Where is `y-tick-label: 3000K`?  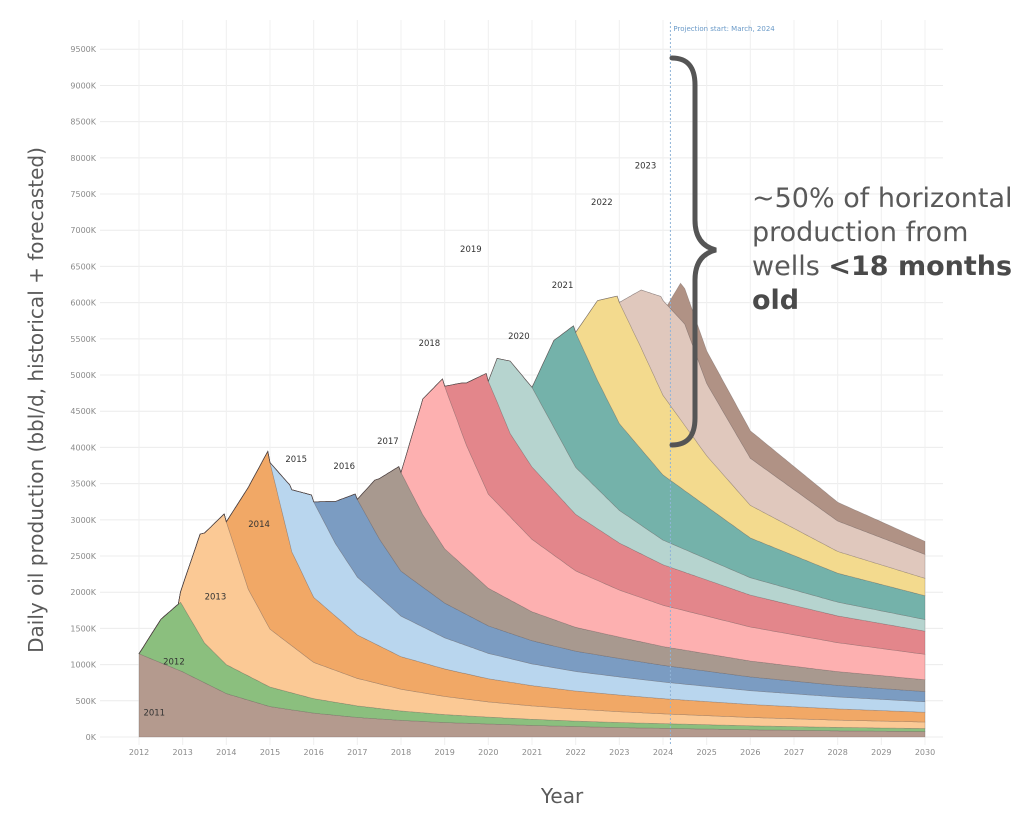
y-tick-label: 3000K is located at coordinates (83, 520).